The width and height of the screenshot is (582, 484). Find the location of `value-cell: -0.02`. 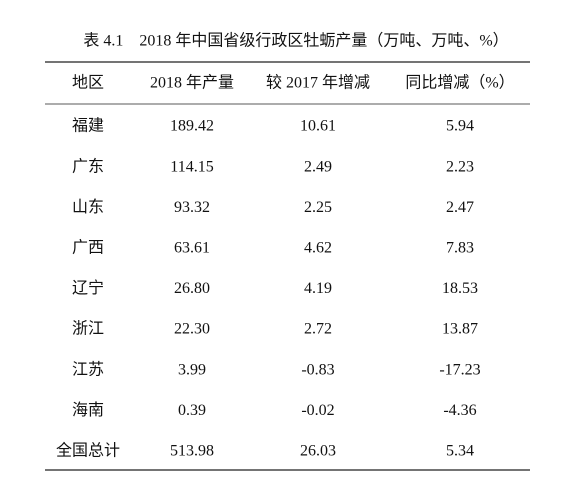

value-cell: -0.02 is located at coordinates (317, 410).